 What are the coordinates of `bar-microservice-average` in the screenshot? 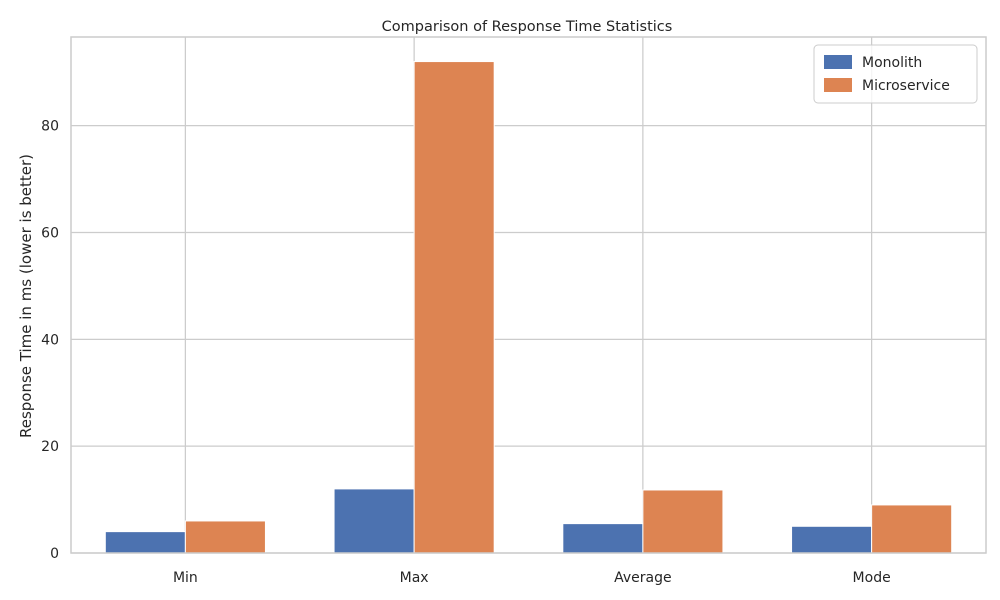 It's located at (683, 521).